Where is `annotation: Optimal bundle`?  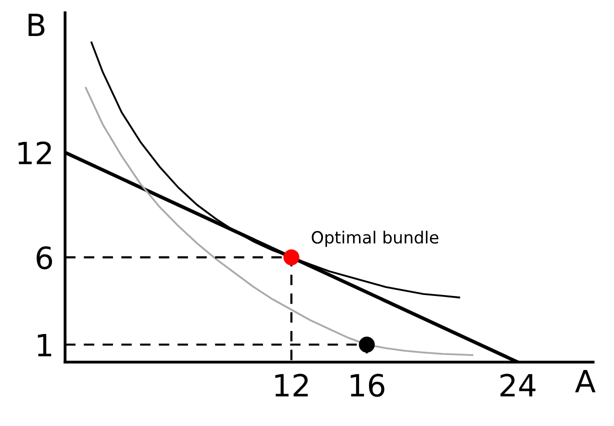
annotation: Optimal bundle is located at coordinates (375, 238).